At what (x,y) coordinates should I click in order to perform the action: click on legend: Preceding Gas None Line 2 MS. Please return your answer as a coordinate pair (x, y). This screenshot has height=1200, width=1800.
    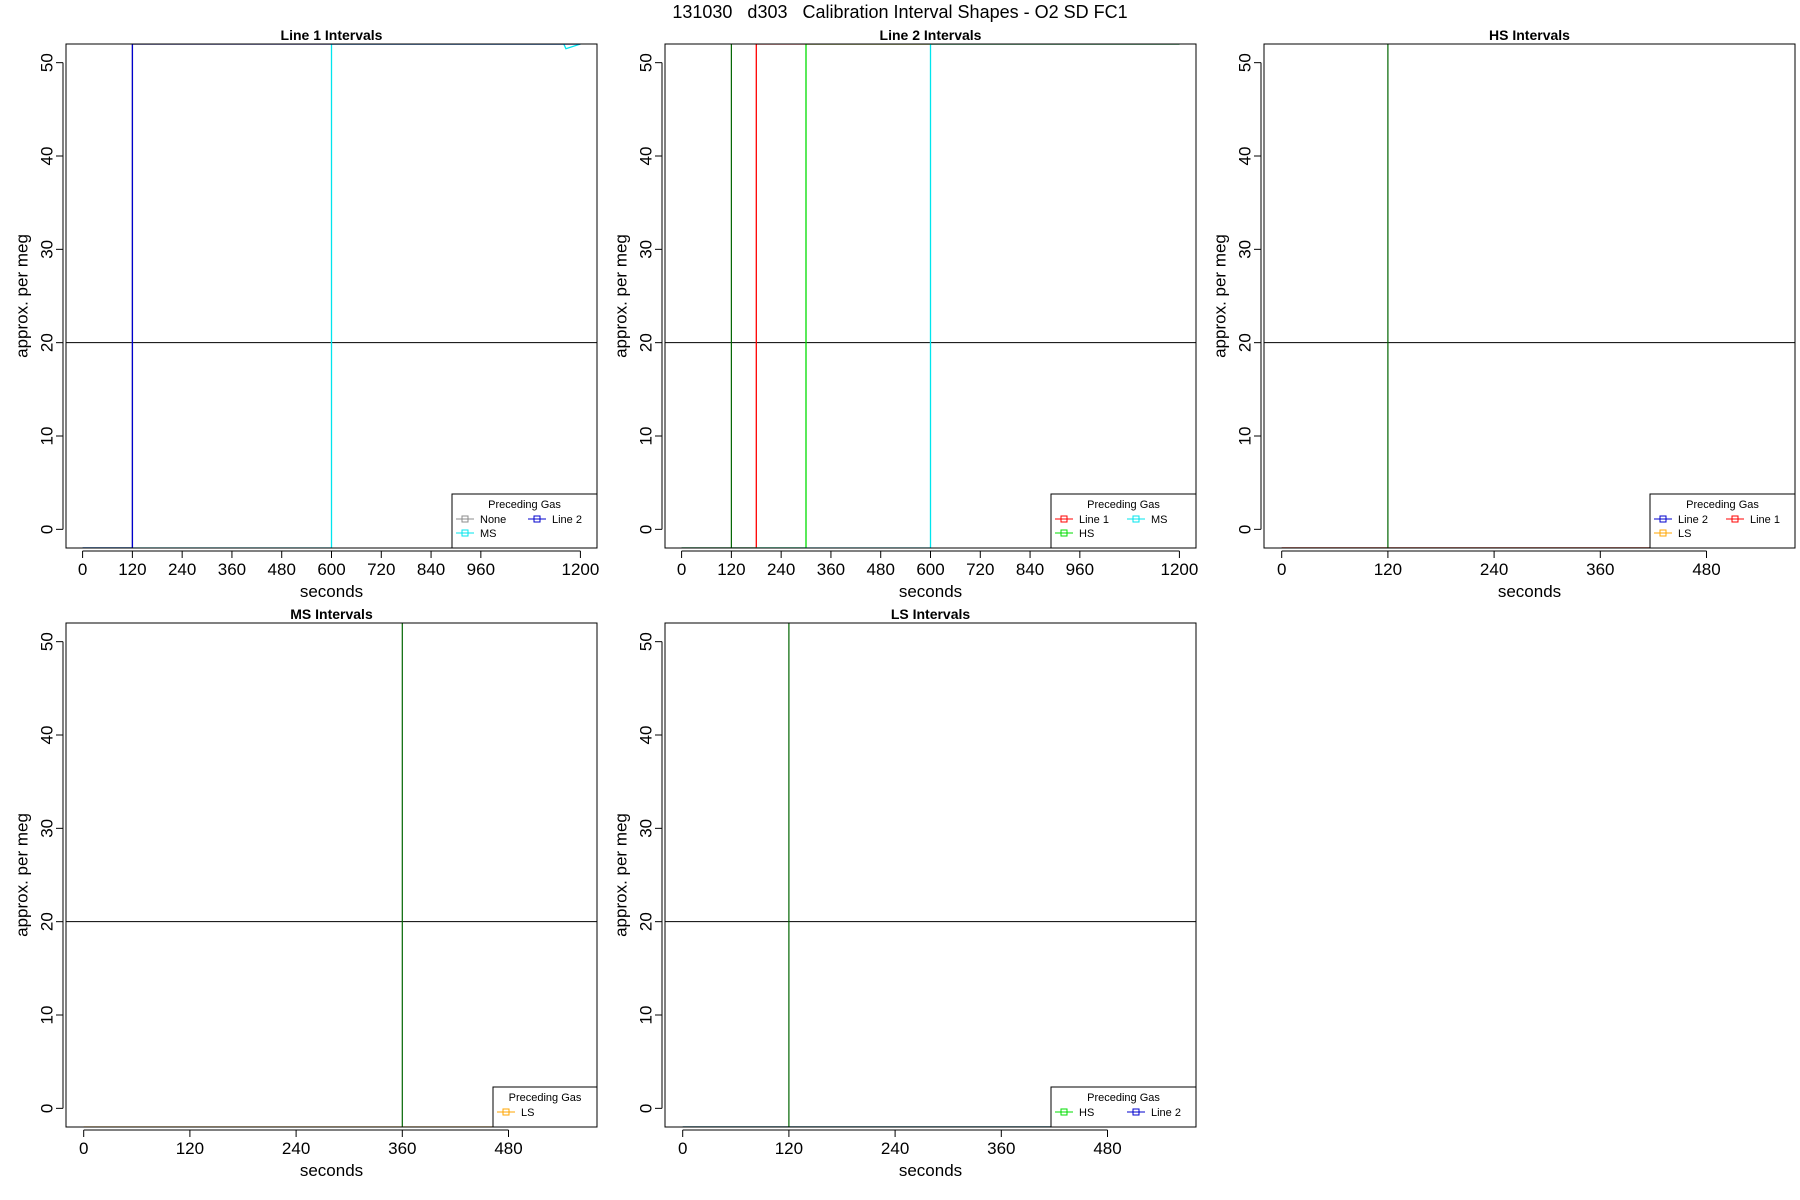
    Looking at the image, I should click on (524, 521).